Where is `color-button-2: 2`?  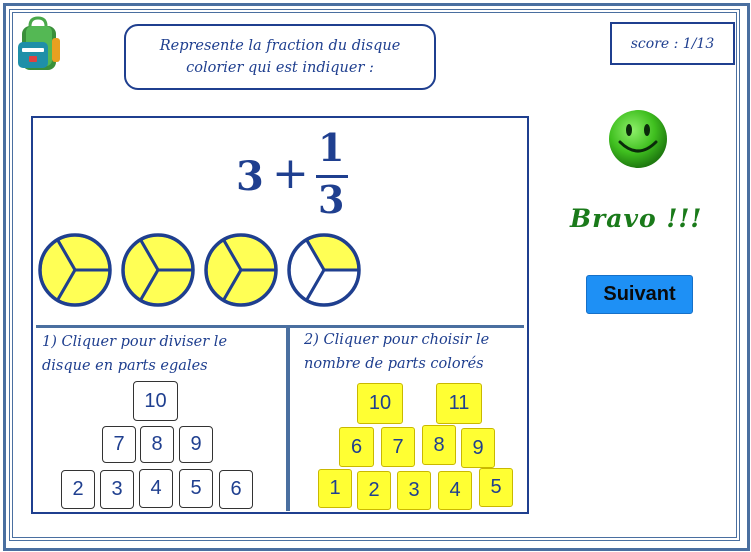
color-button-2: 2 is located at coordinates (374, 490).